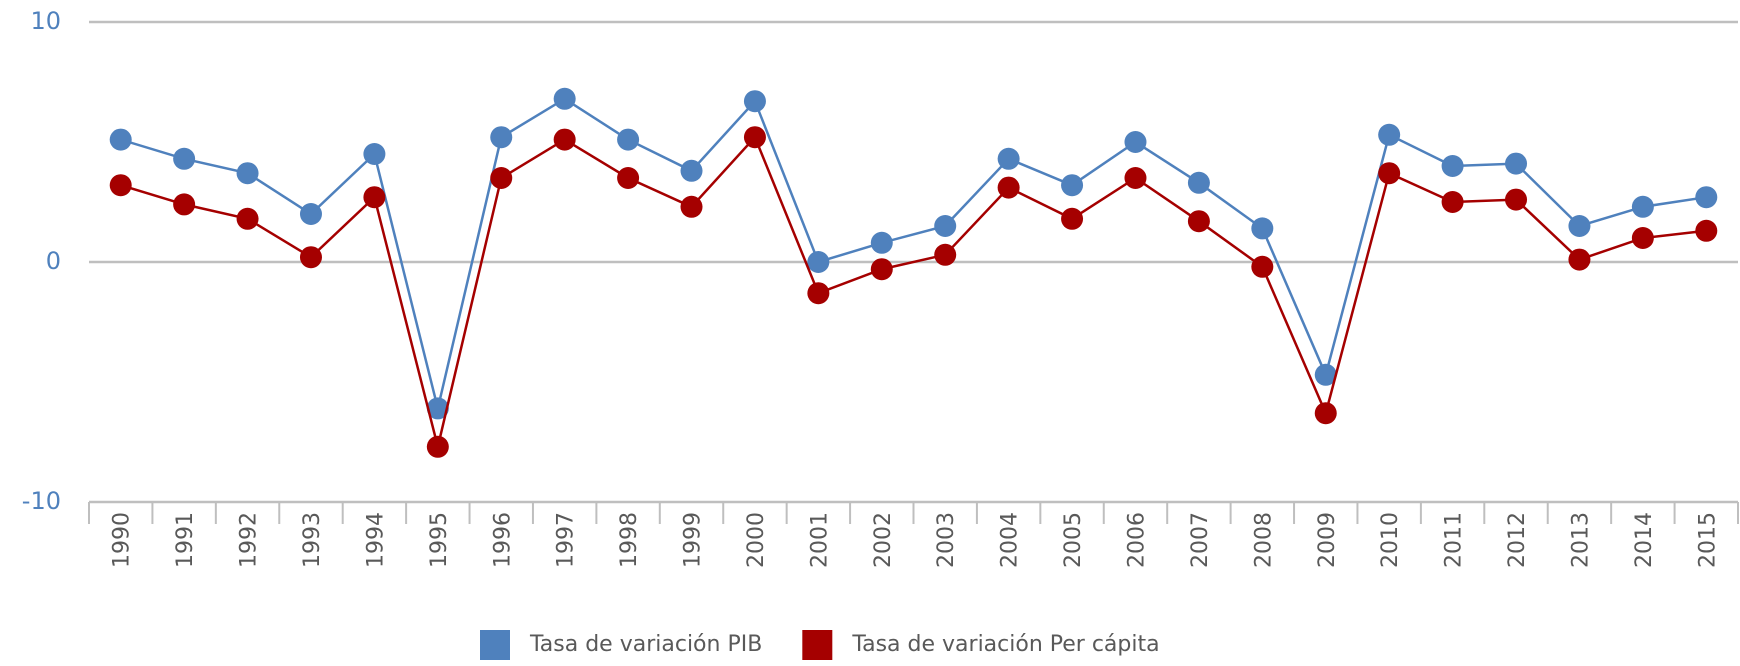 Image resolution: width=1740 pixels, height=666 pixels. What do you see at coordinates (45, 21) in the screenshot?
I see `y-tick-label: 10` at bounding box center [45, 21].